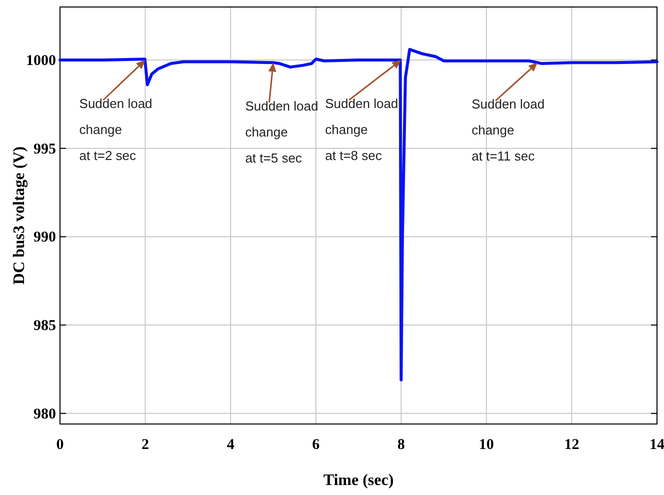  What do you see at coordinates (486, 445) in the screenshot?
I see `x-tick-label: 10` at bounding box center [486, 445].